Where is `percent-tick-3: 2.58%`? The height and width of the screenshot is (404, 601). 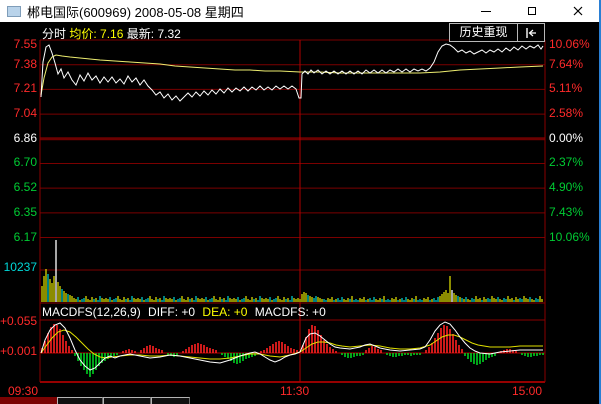 percent-tick-3: 2.58% is located at coordinates (566, 113).